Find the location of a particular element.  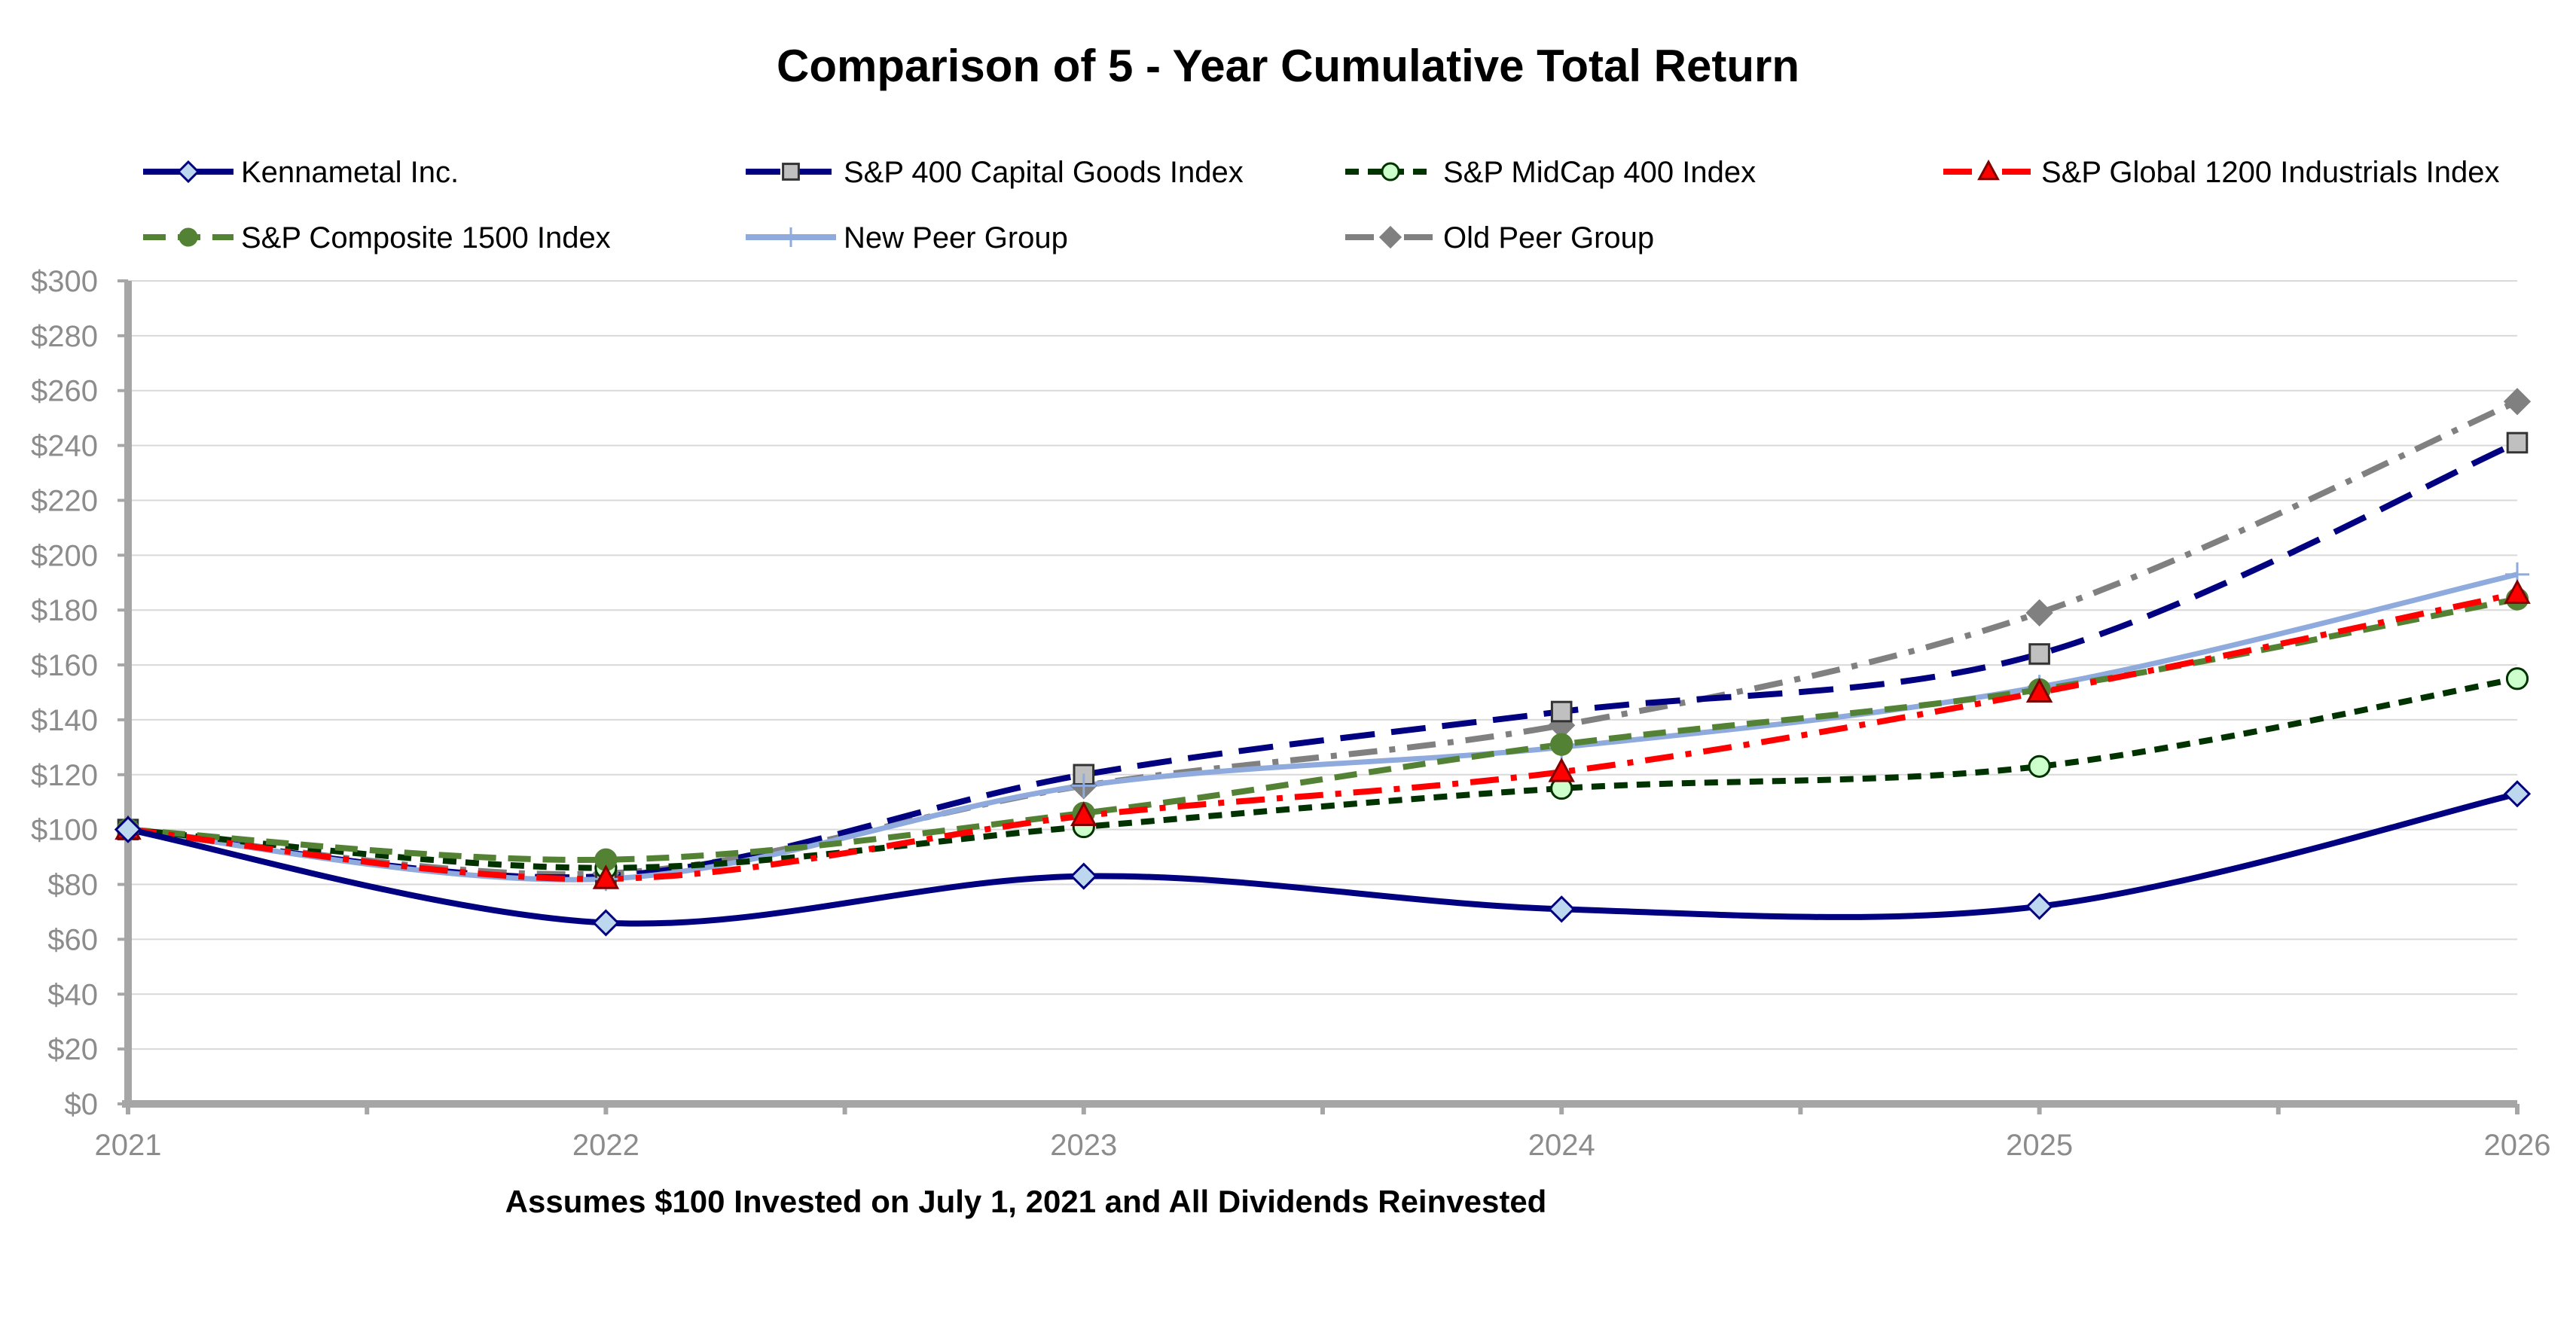

y-tick-label: $240 is located at coordinates (65, 447).